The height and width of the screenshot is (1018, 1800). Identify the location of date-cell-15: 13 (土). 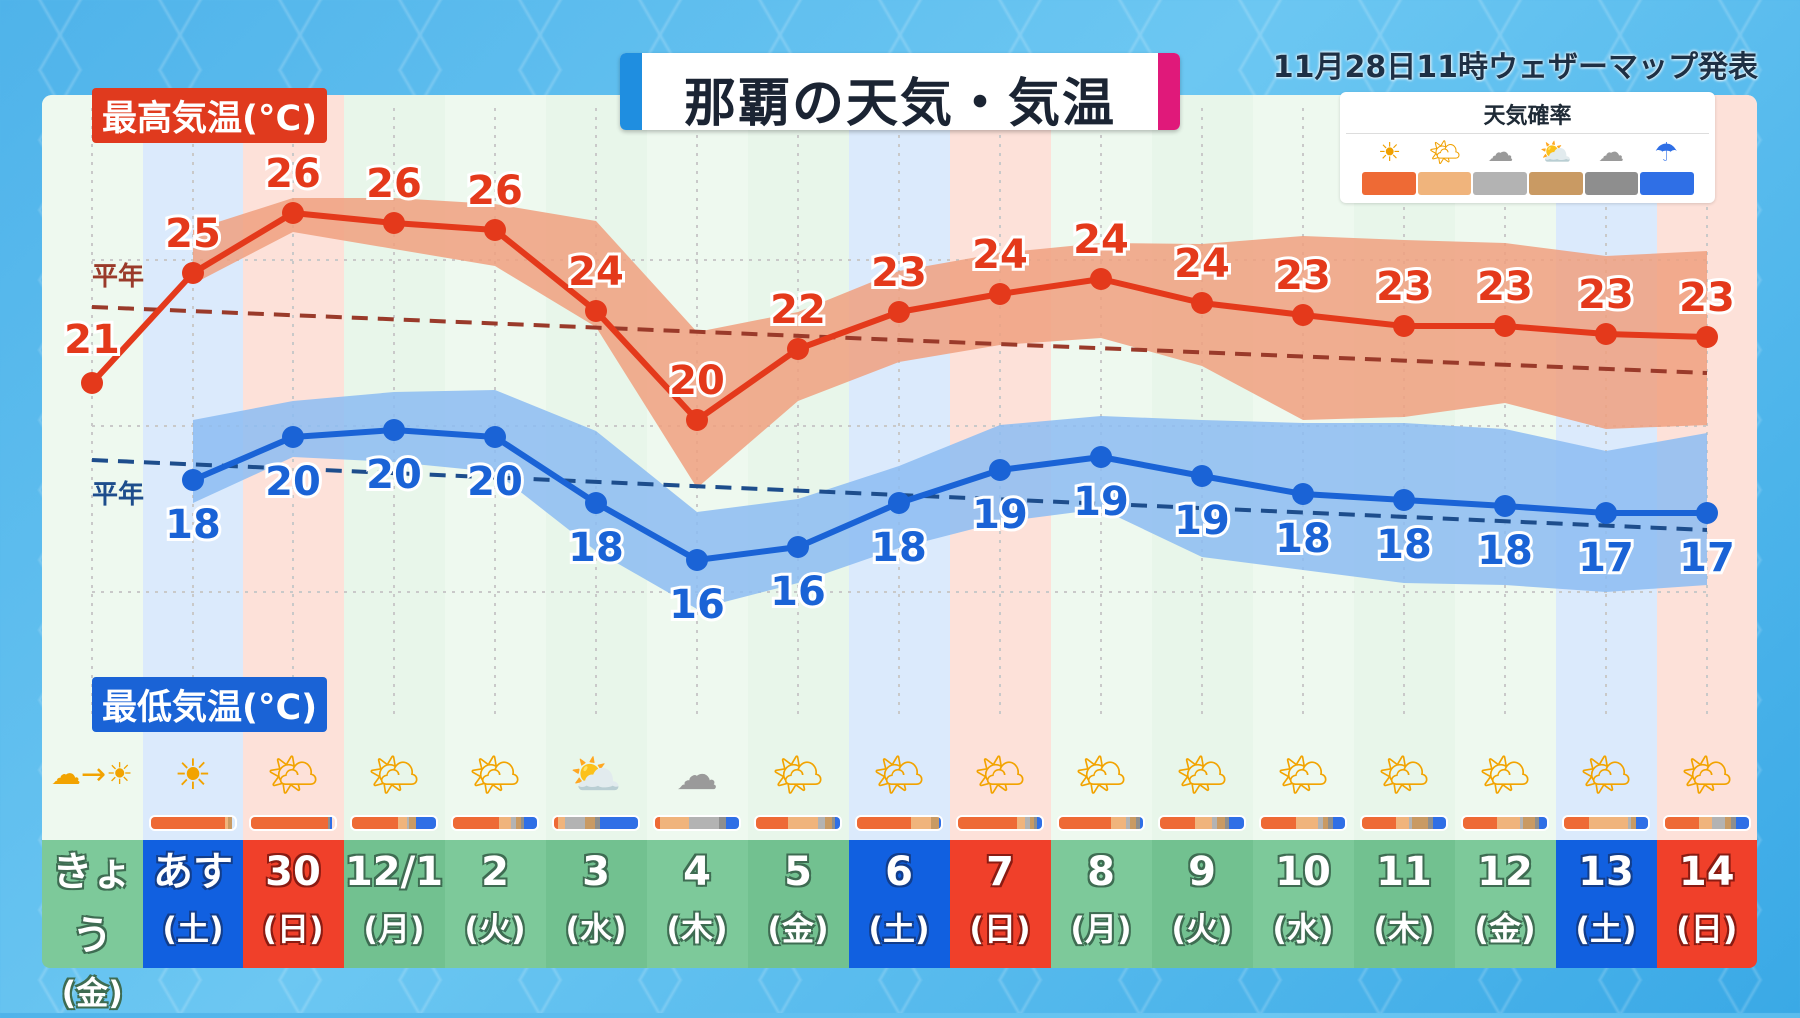
(1606, 904).